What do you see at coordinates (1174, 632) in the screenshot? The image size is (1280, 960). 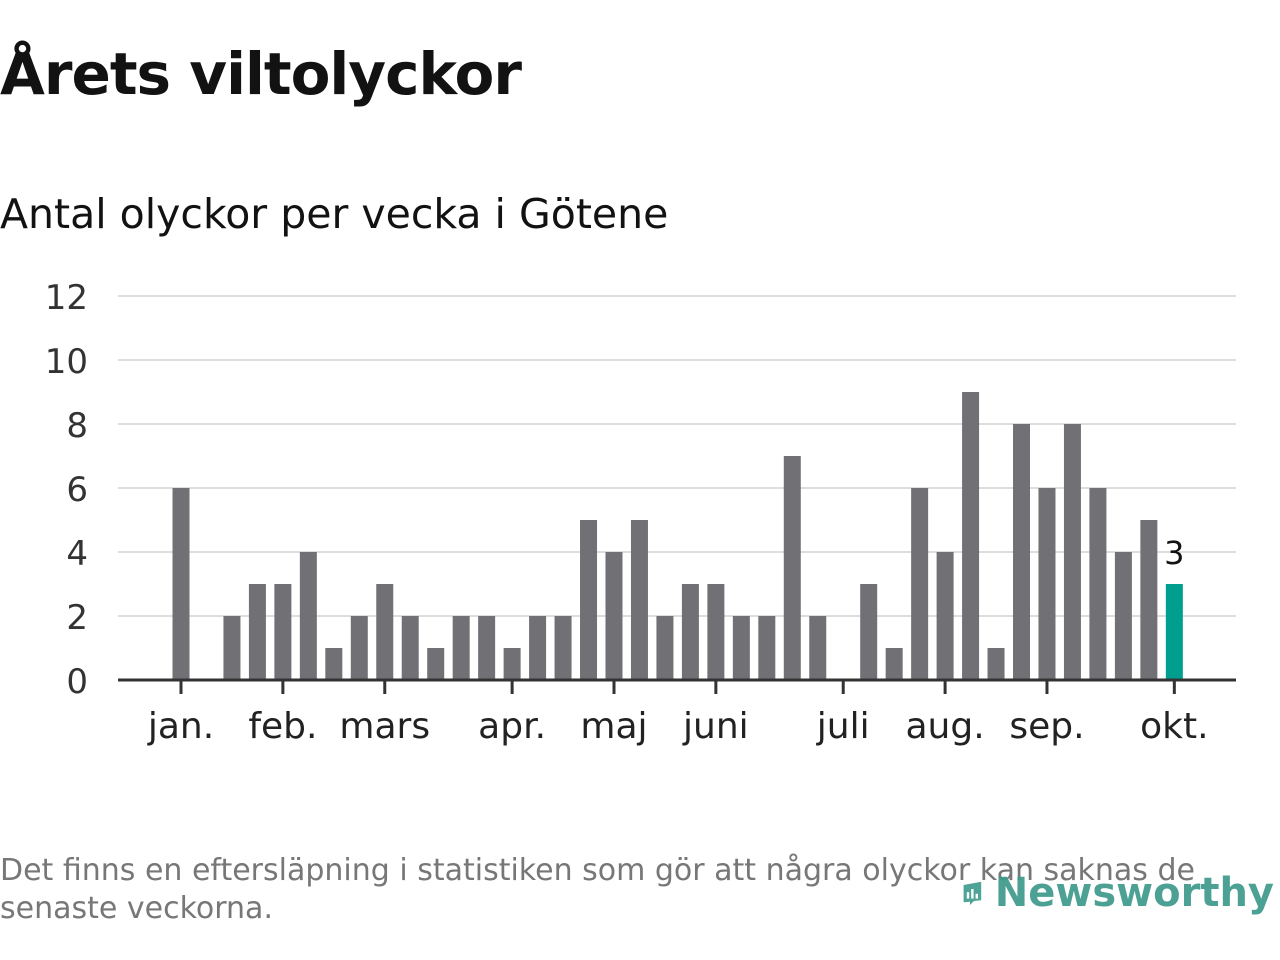 I see `bar-highlight` at bounding box center [1174, 632].